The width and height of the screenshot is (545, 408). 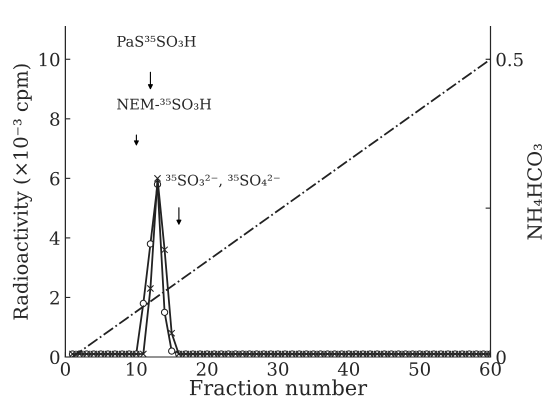 I want to click on x-tick-label: 20, so click(x=207, y=369).